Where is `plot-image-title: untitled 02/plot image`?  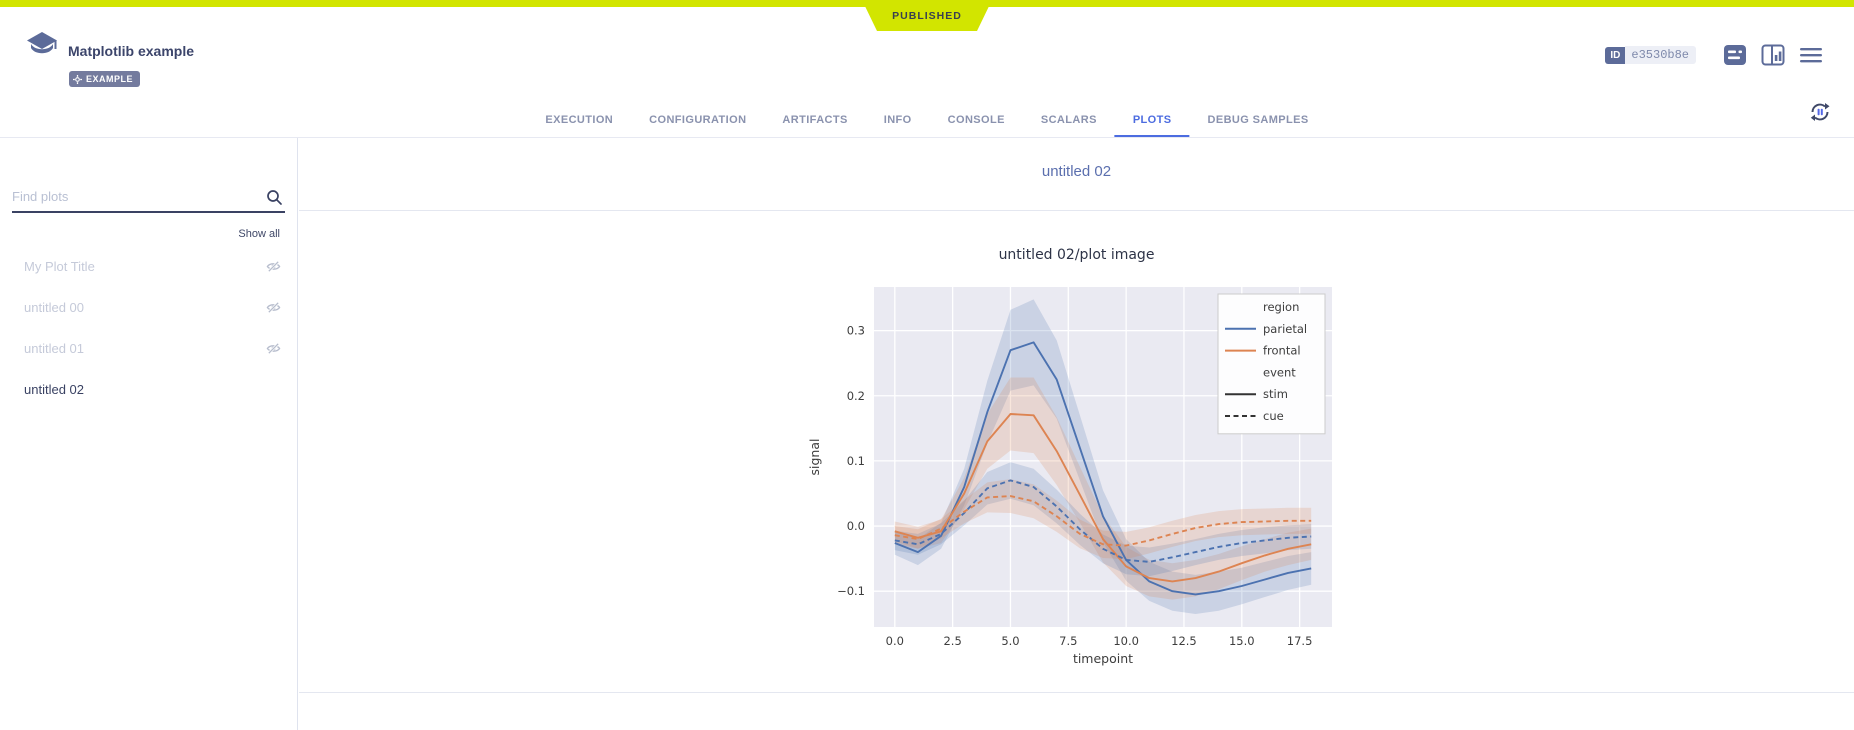 plot-image-title: untitled 02/plot image is located at coordinates (1076, 255).